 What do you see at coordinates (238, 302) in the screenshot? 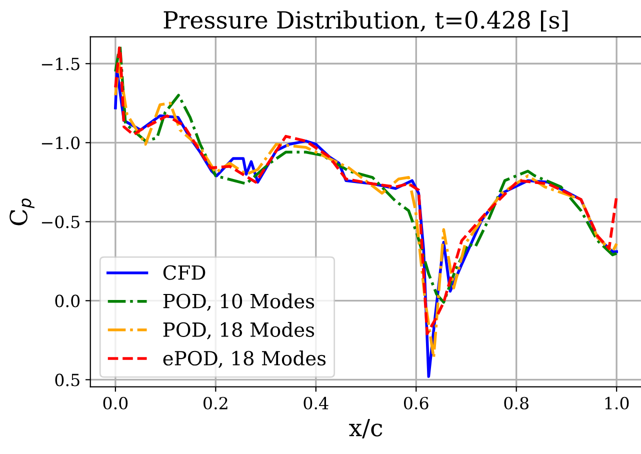
I see `legend-label: POD, 10 Modes` at bounding box center [238, 302].